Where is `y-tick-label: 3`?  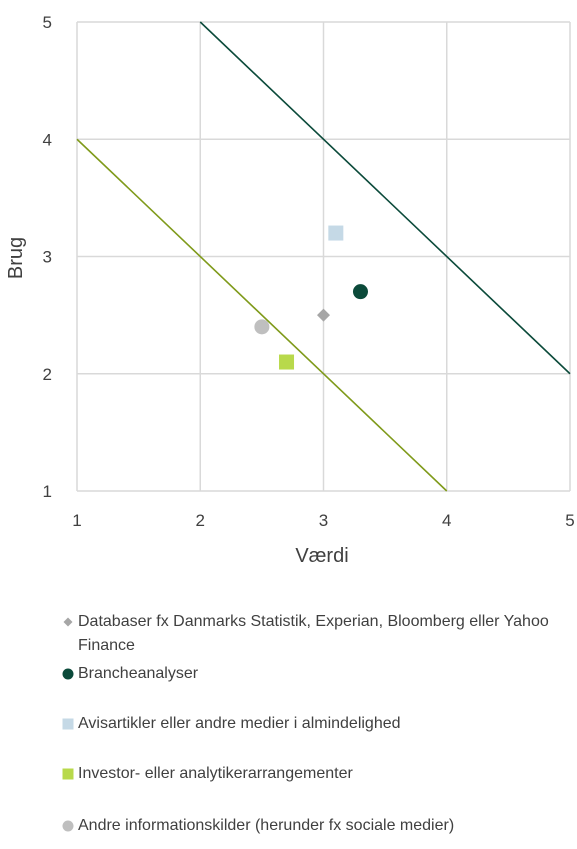 y-tick-label: 3 is located at coordinates (47, 257).